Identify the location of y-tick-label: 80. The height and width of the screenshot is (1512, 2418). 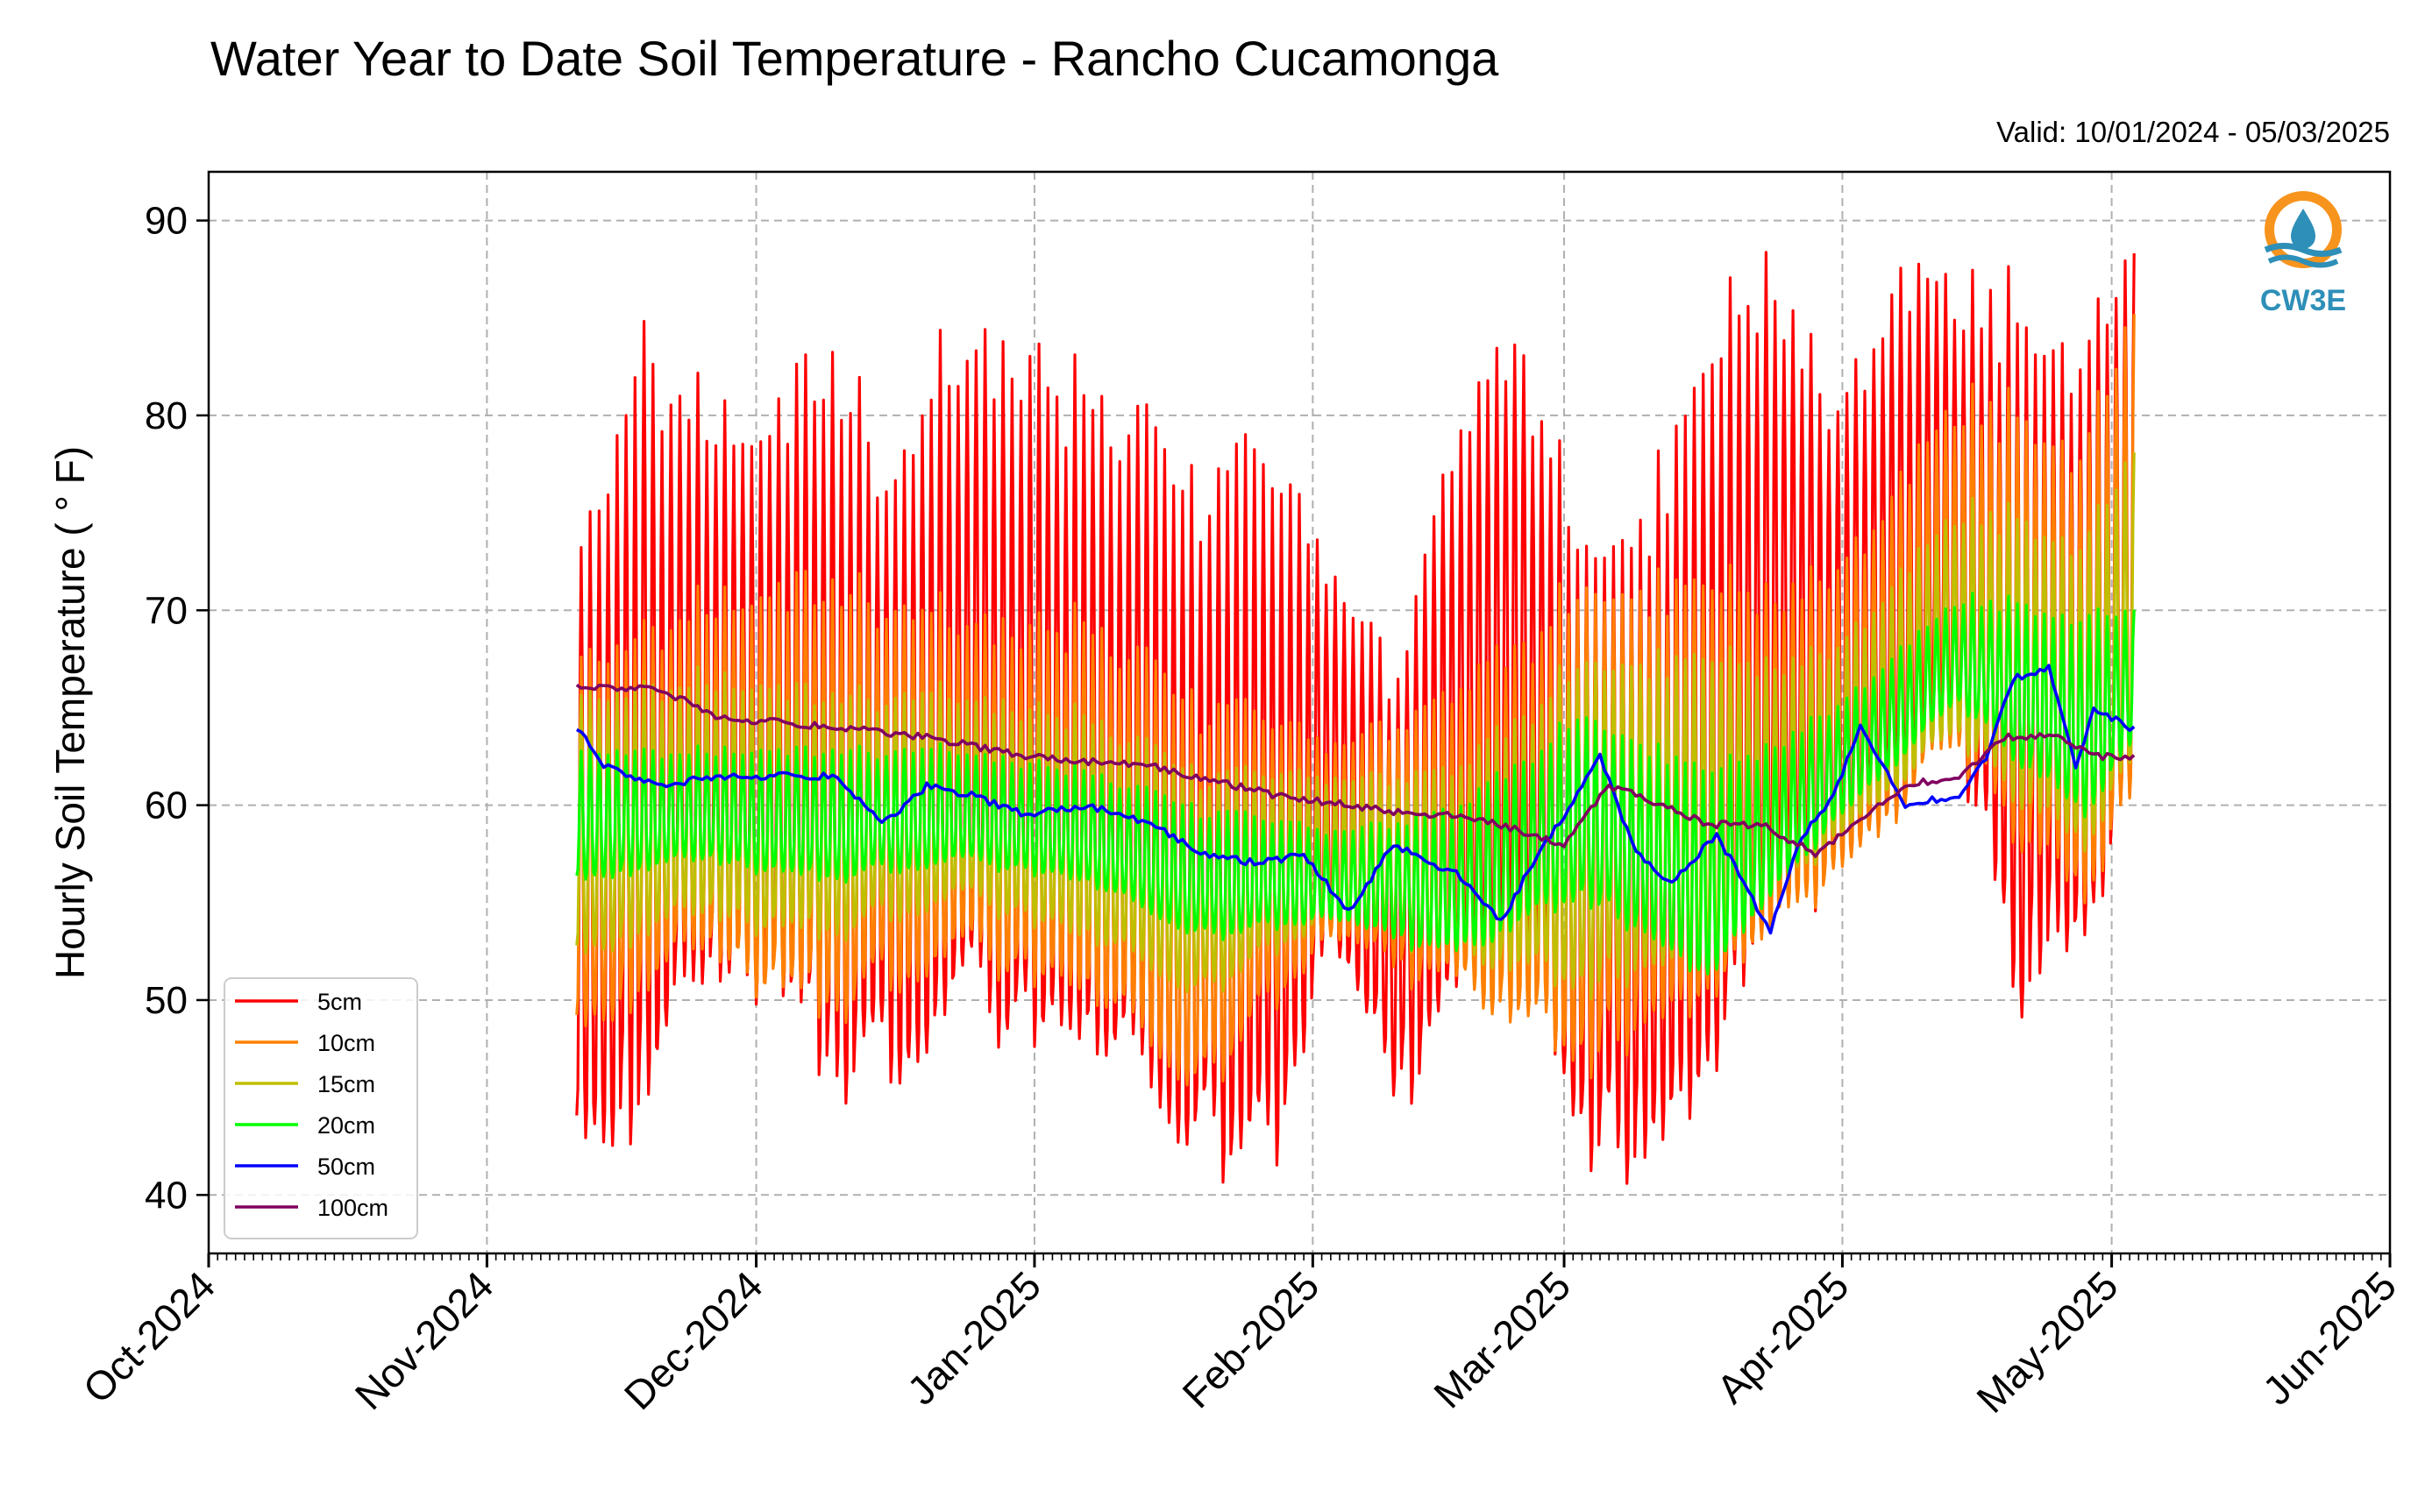
(166, 415).